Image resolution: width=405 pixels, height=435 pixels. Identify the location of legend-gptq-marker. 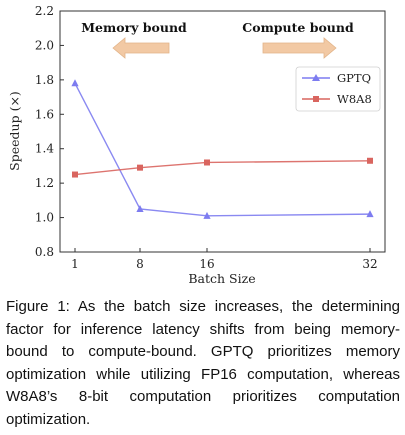
(316, 77).